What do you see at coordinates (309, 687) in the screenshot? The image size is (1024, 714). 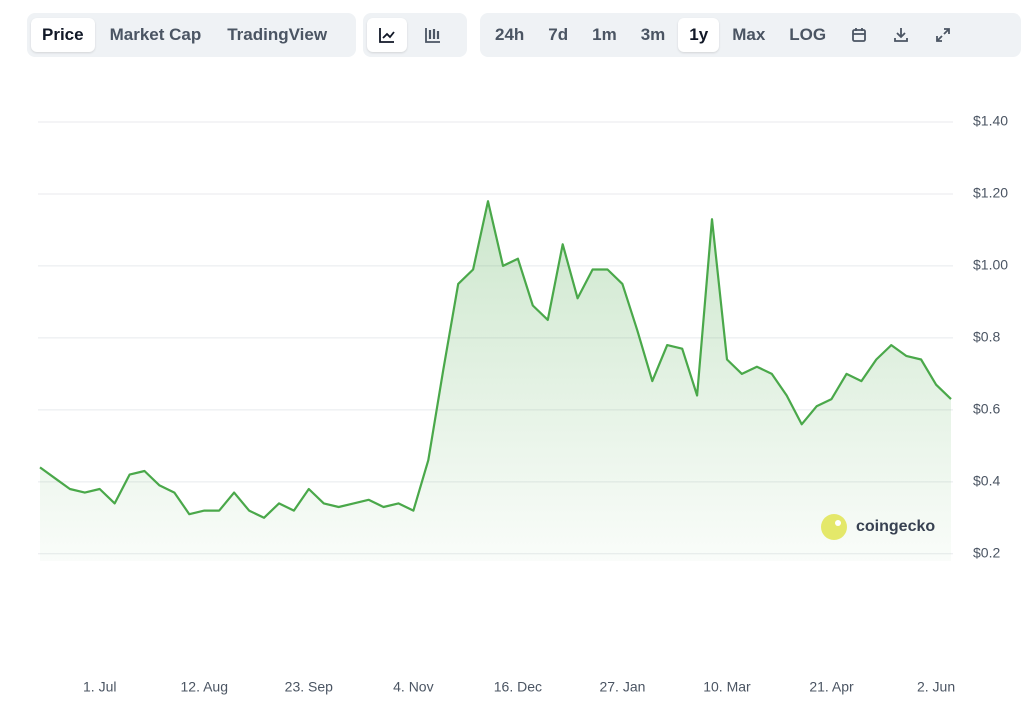 I see `x-tick-label: 23. Sep` at bounding box center [309, 687].